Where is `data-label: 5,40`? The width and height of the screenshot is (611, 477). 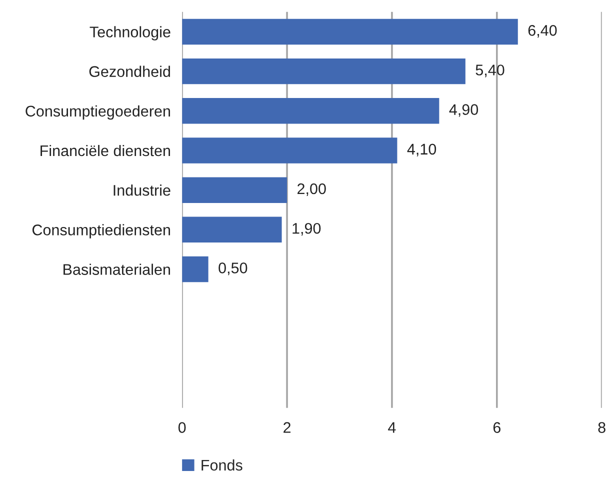 data-label: 5,40 is located at coordinates (490, 71).